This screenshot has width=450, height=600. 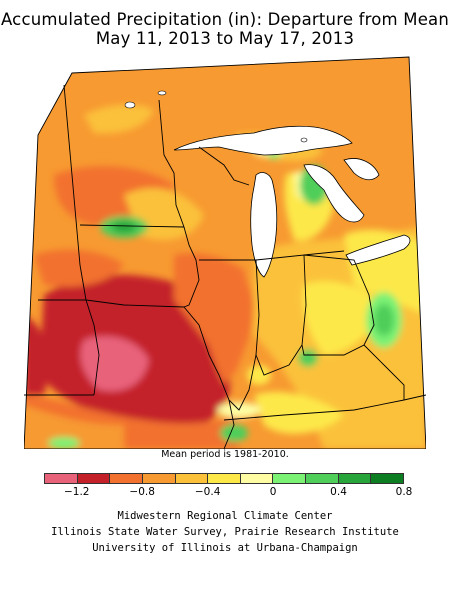 What do you see at coordinates (76, 492) in the screenshot?
I see `legend-tick-label: −1.2` at bounding box center [76, 492].